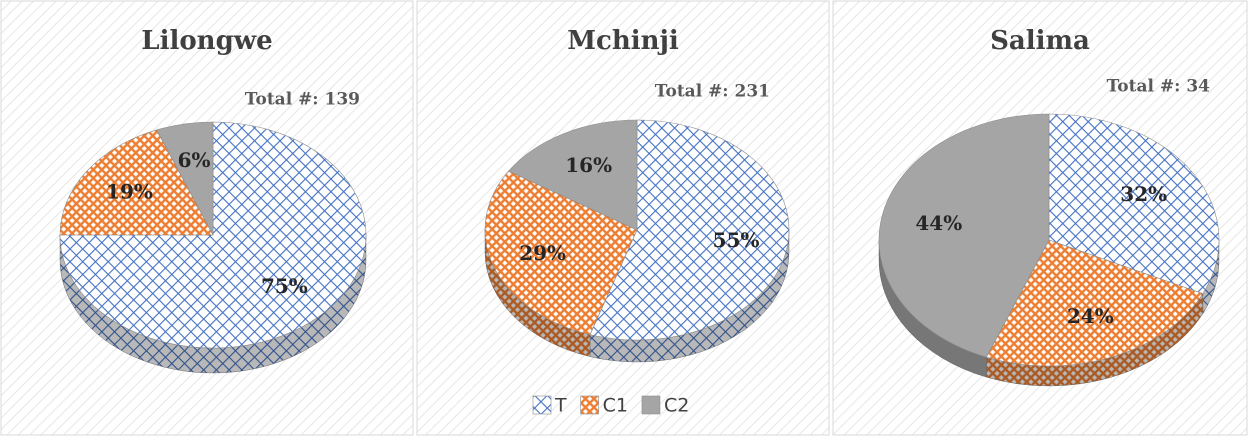 This screenshot has height=436, width=1249. What do you see at coordinates (302, 100) in the screenshot?
I see `annotation: Total #: 139` at bounding box center [302, 100].